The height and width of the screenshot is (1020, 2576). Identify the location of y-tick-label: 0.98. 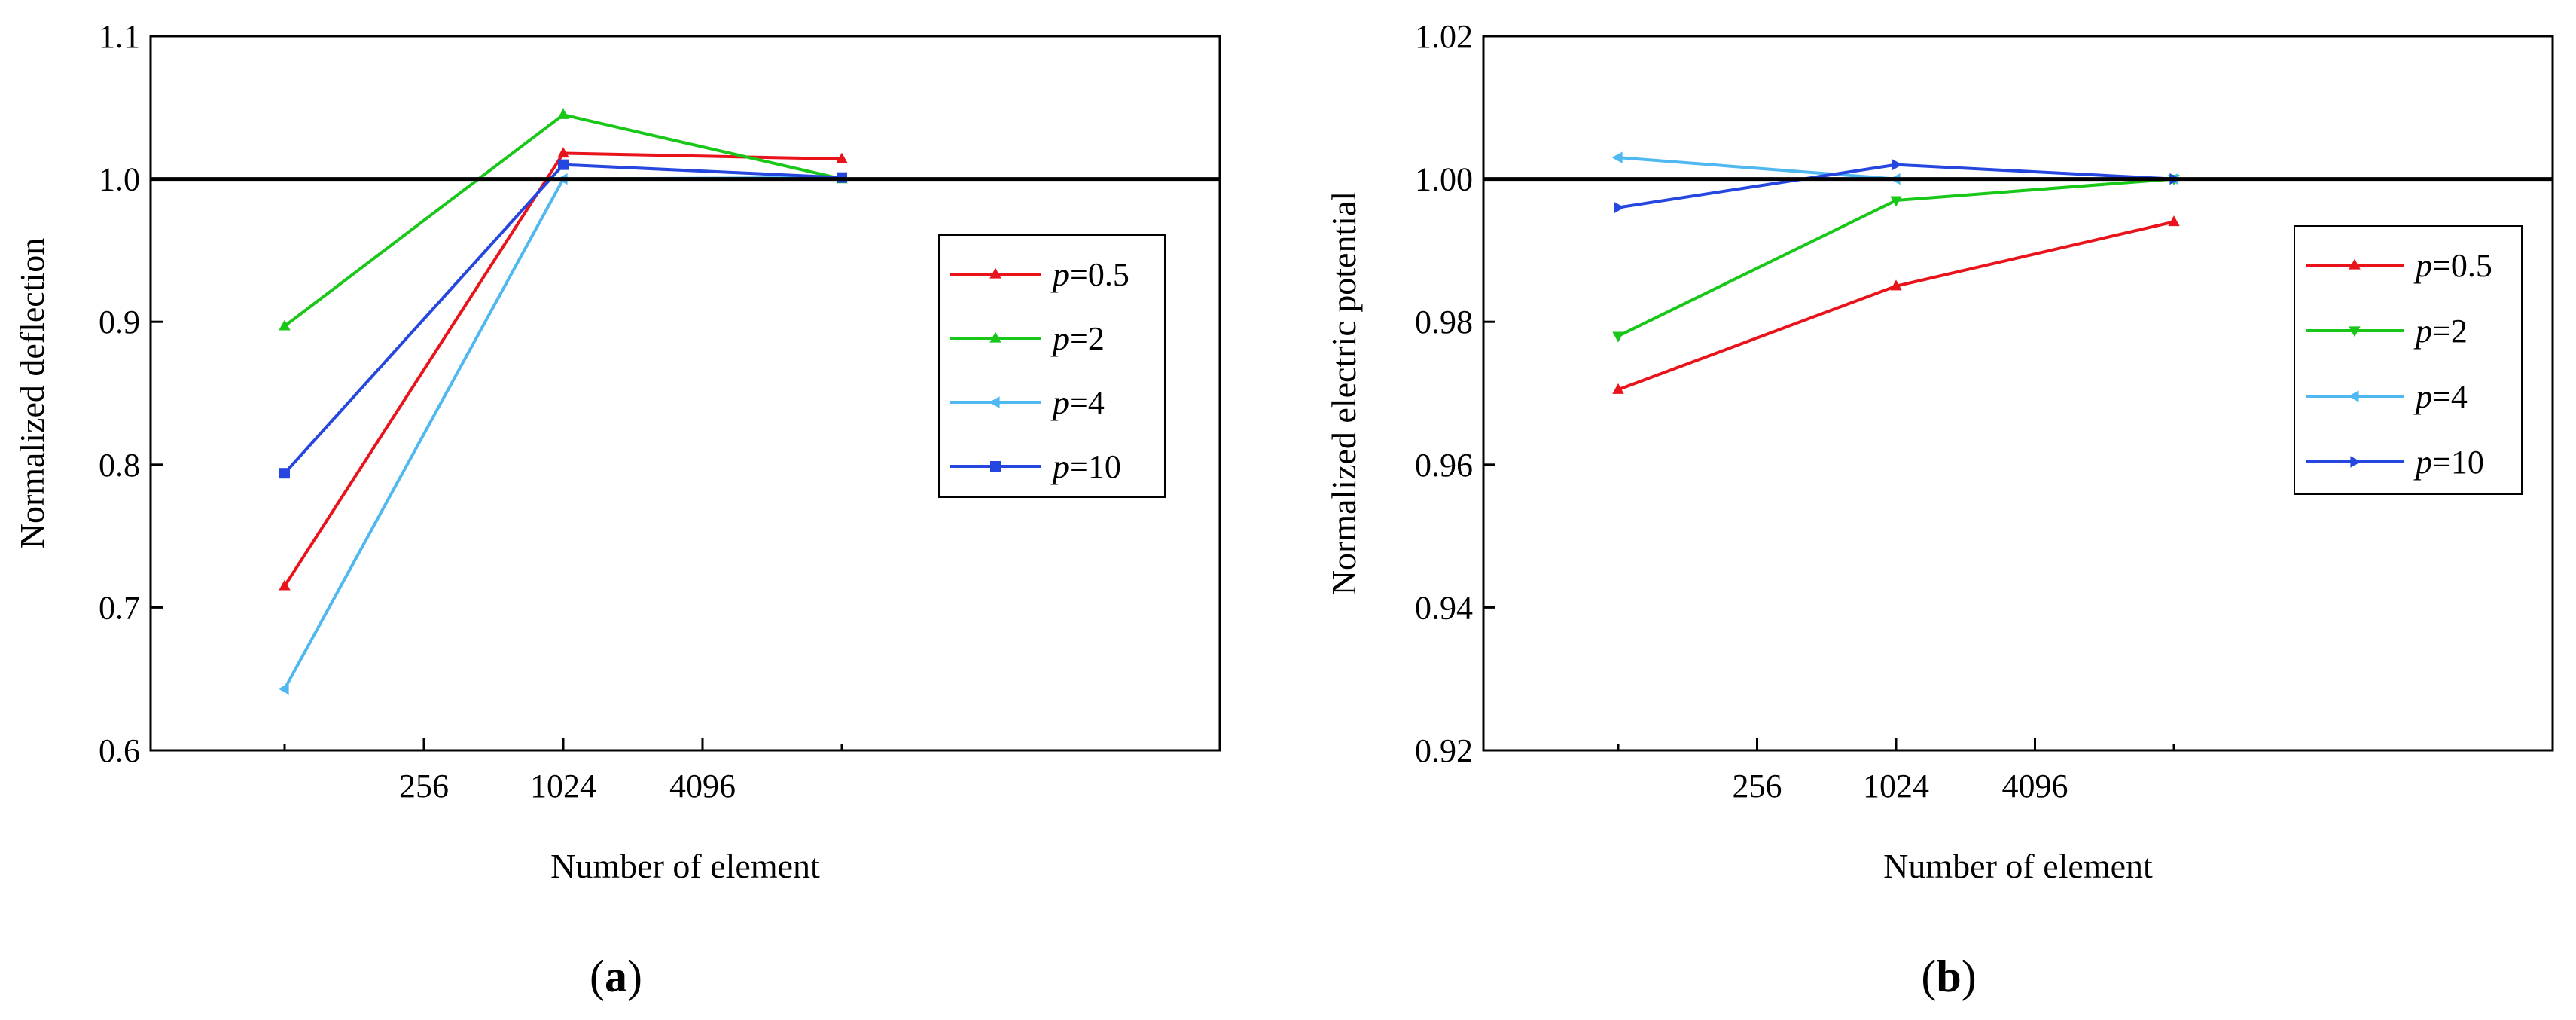
(1444, 322).